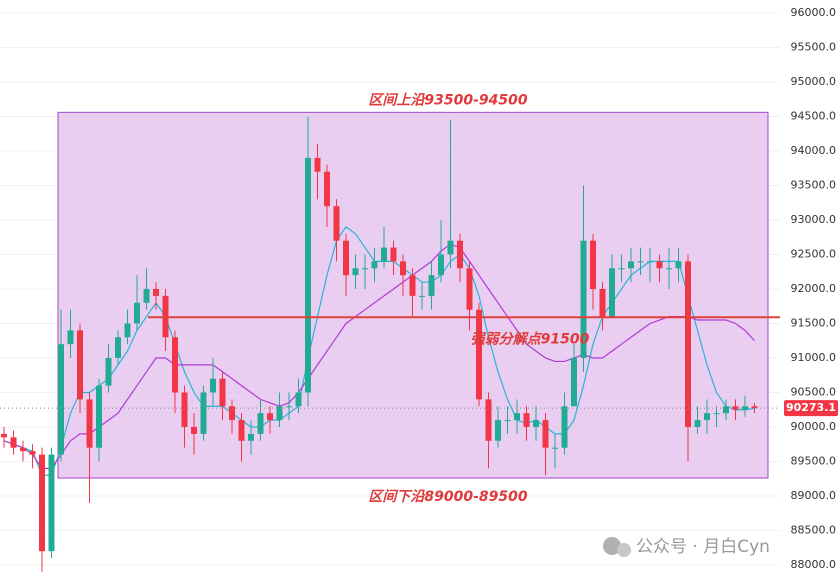 Image resolution: width=840 pixels, height=583 pixels. I want to click on watermark-icon, so click(617, 547).